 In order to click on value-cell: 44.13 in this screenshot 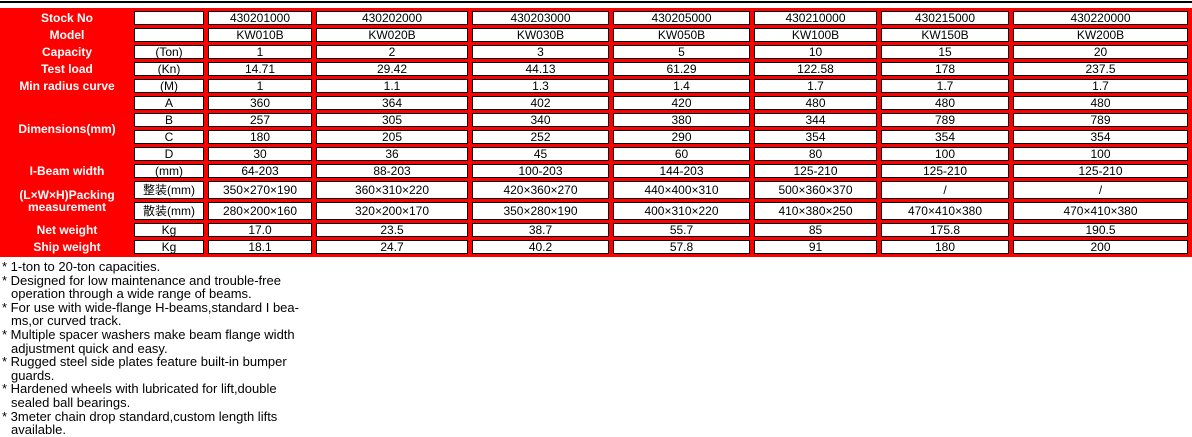, I will do `click(540, 69)`.